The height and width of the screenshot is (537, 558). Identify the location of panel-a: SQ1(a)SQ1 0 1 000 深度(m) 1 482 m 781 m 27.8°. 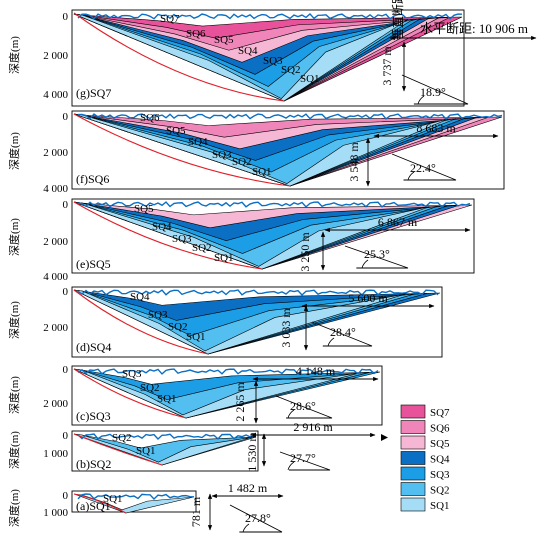
(145, 507).